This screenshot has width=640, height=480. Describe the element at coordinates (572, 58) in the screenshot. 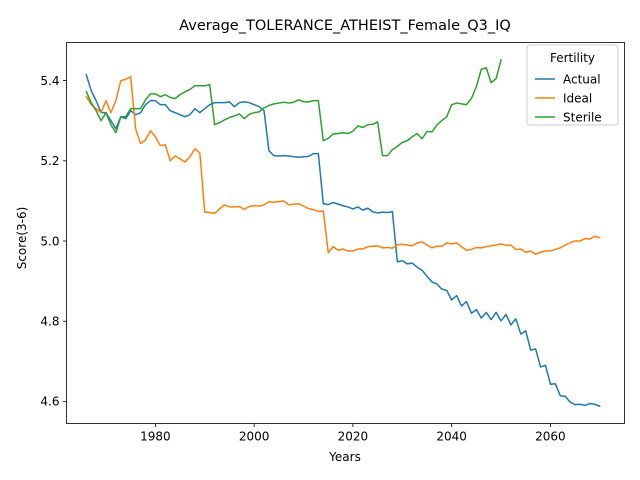

I see `legend-title: Fertility` at that location.